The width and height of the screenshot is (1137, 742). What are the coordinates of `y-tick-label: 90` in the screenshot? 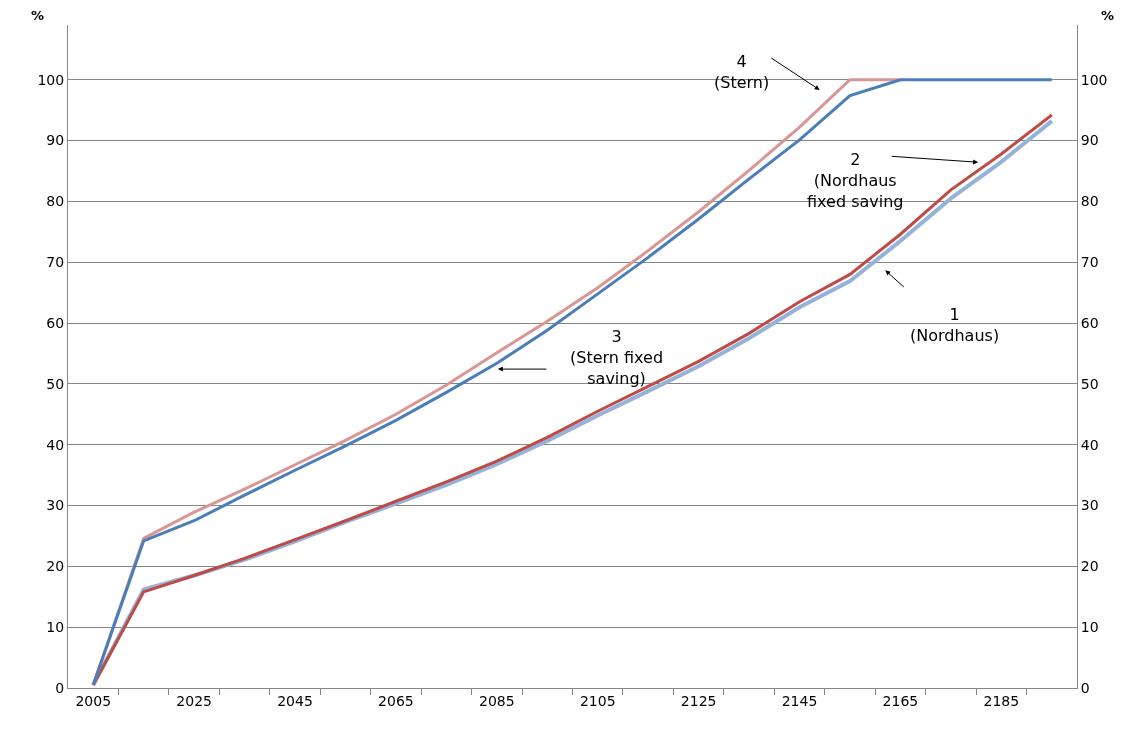 It's located at (55, 140).